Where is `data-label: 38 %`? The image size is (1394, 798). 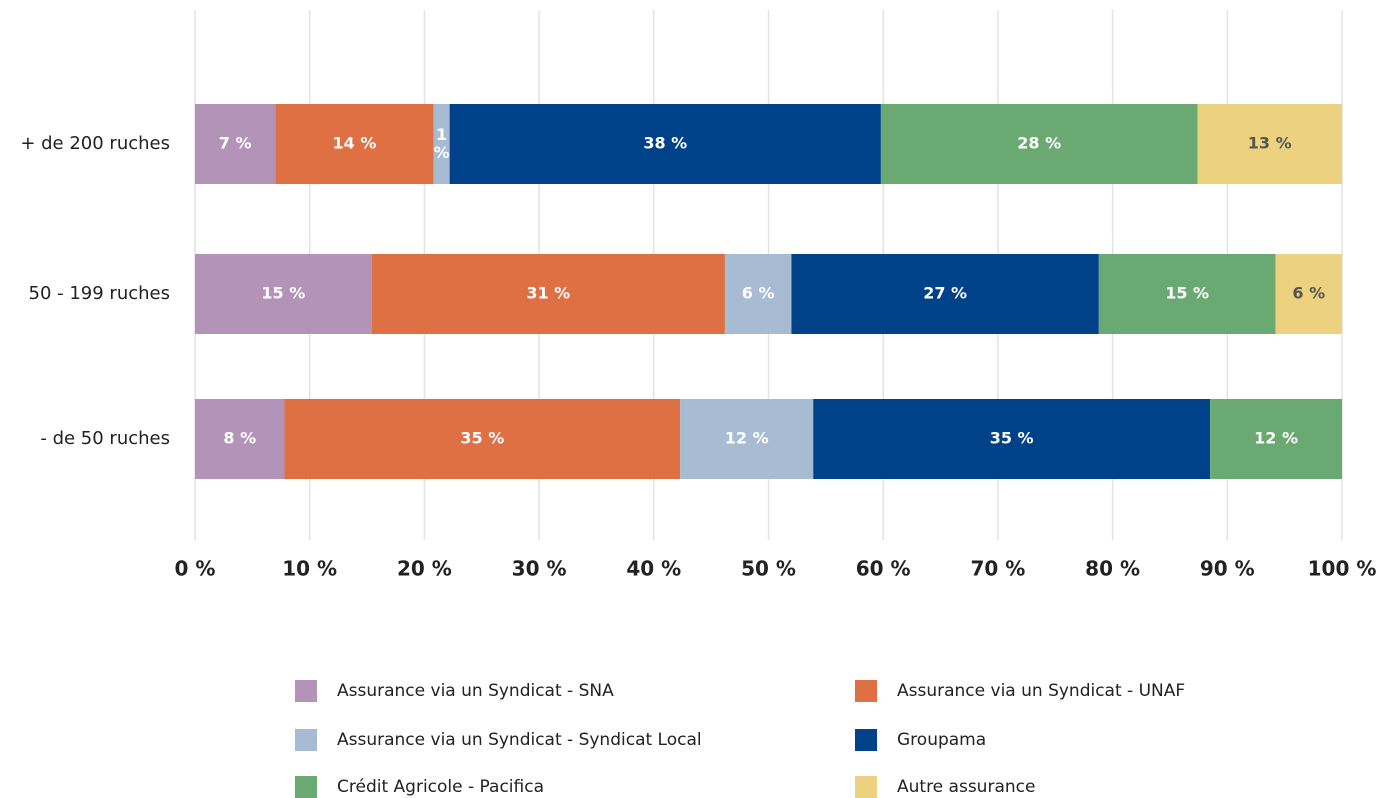
data-label: 38 % is located at coordinates (665, 143).